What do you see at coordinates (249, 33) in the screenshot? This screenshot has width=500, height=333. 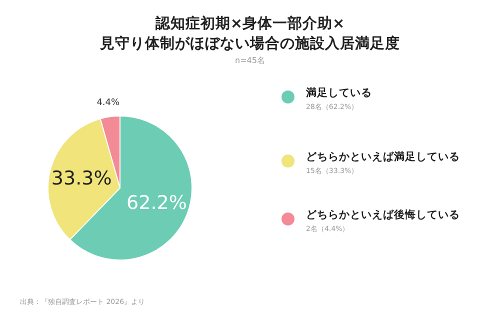 I see `chart-title: 認知症初期×身体一部介助× 見守り体制がほぼない場合の施設入居満足度` at bounding box center [249, 33].